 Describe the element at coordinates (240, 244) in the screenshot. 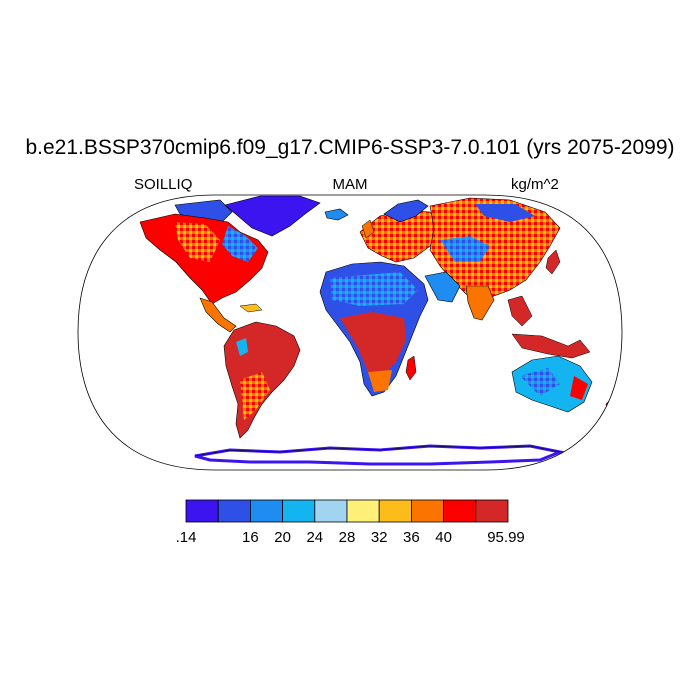

I see `north-america-cool` at that location.